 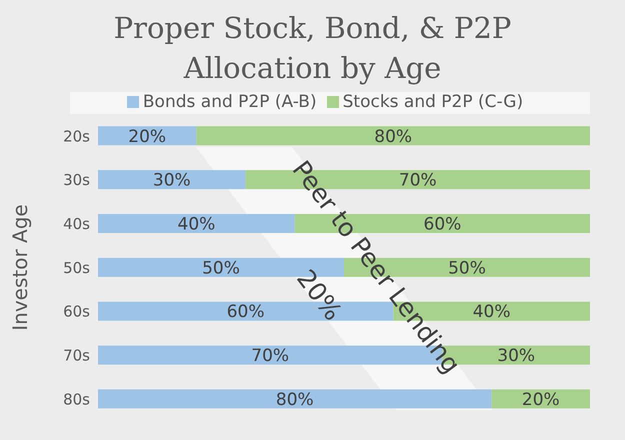 What do you see at coordinates (76, 136) in the screenshot?
I see `y-tick-label: 20s` at bounding box center [76, 136].